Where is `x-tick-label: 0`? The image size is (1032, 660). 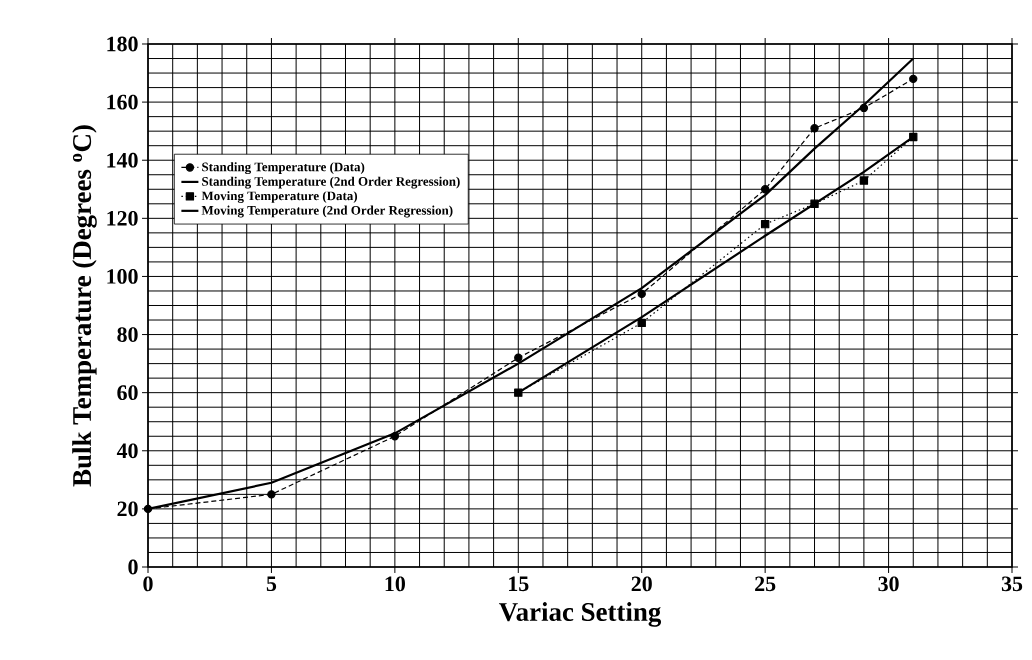 x-tick-label: 0 is located at coordinates (148, 584).